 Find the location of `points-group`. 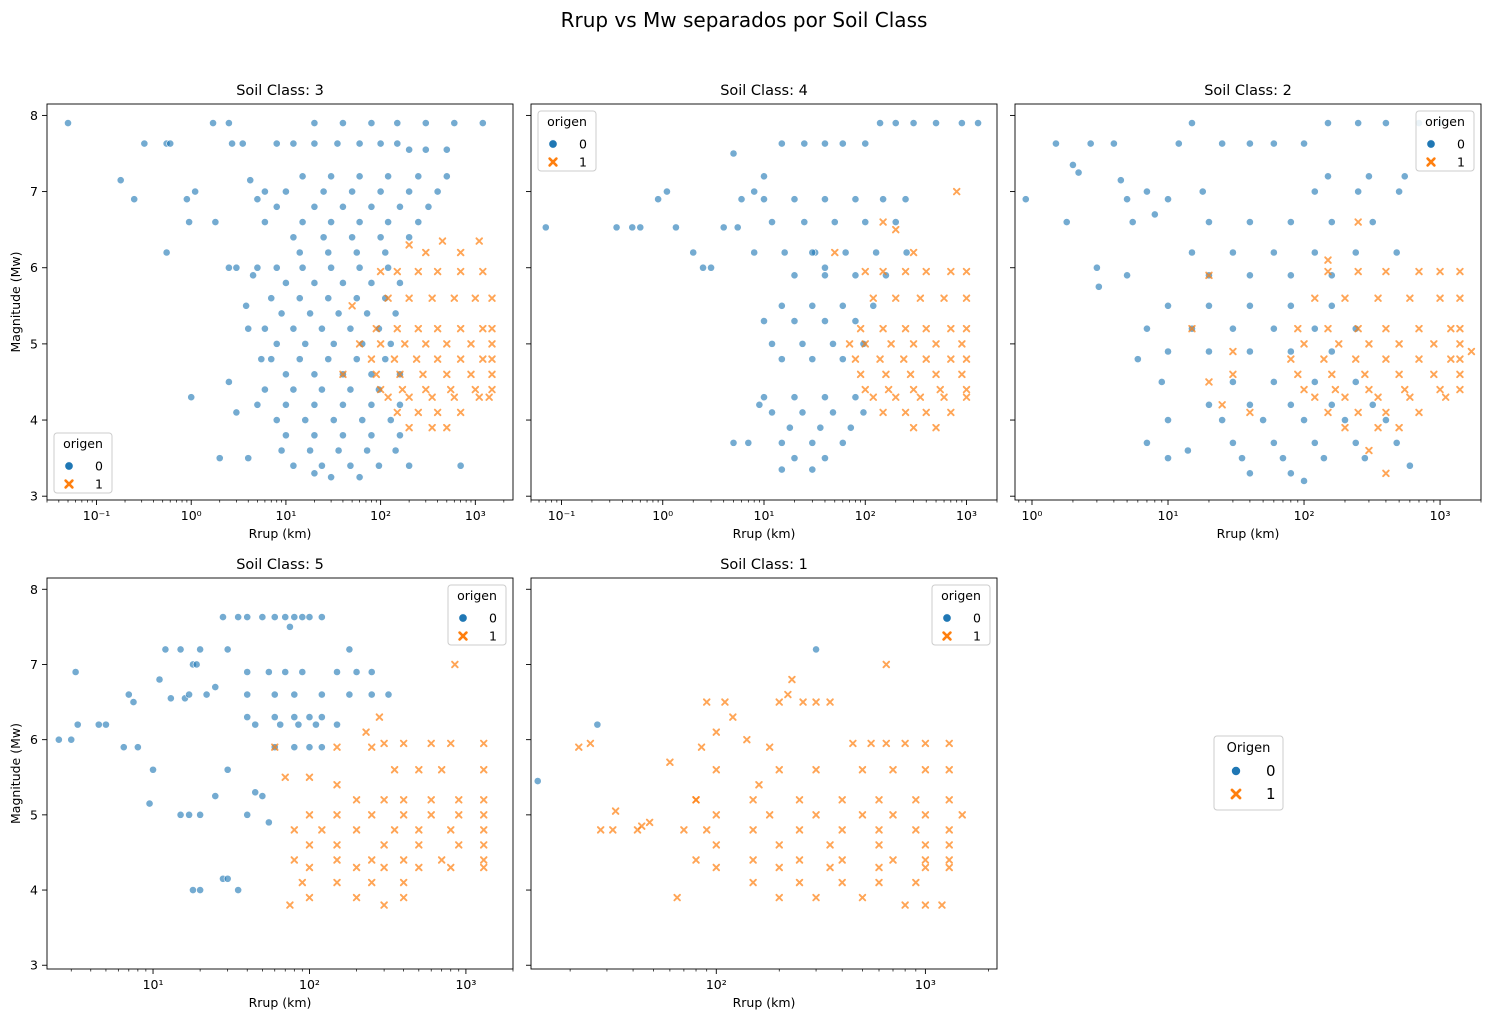

points-group is located at coordinates (271, 761).